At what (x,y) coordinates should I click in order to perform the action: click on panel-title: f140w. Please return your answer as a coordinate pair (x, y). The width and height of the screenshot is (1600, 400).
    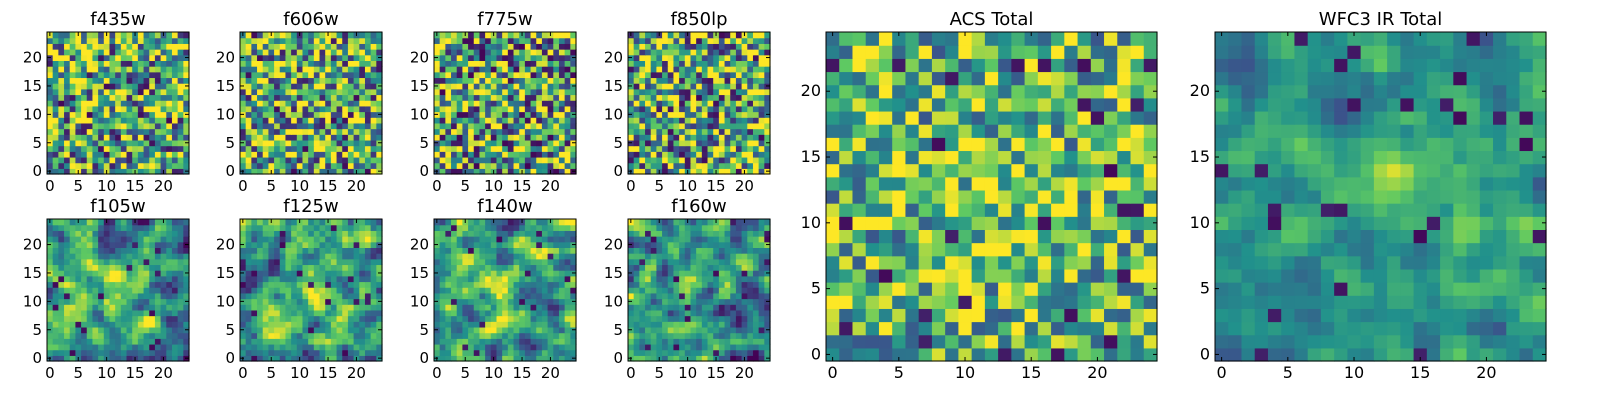
    Looking at the image, I should click on (504, 206).